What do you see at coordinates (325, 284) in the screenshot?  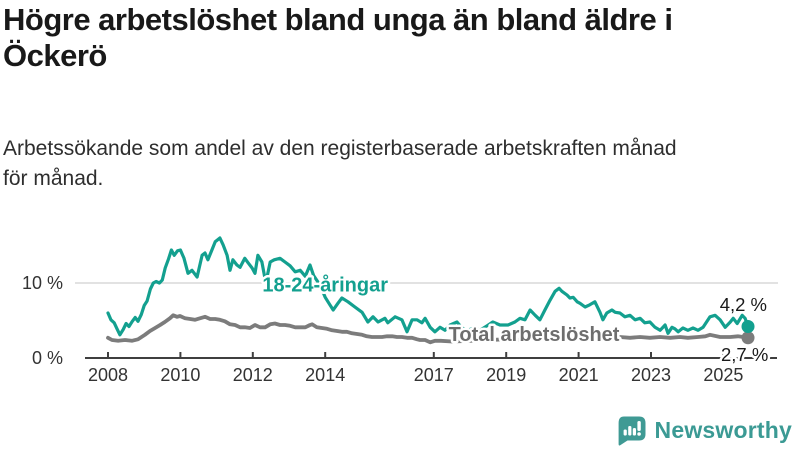 I see `series-annotation: 18-24-åringar` at bounding box center [325, 284].